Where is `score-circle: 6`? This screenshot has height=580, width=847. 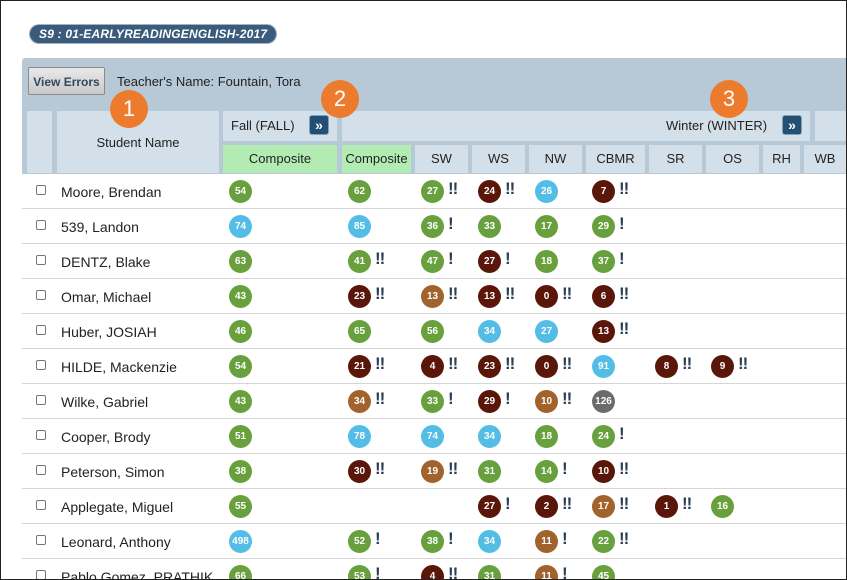
score-circle: 6 is located at coordinates (603, 296).